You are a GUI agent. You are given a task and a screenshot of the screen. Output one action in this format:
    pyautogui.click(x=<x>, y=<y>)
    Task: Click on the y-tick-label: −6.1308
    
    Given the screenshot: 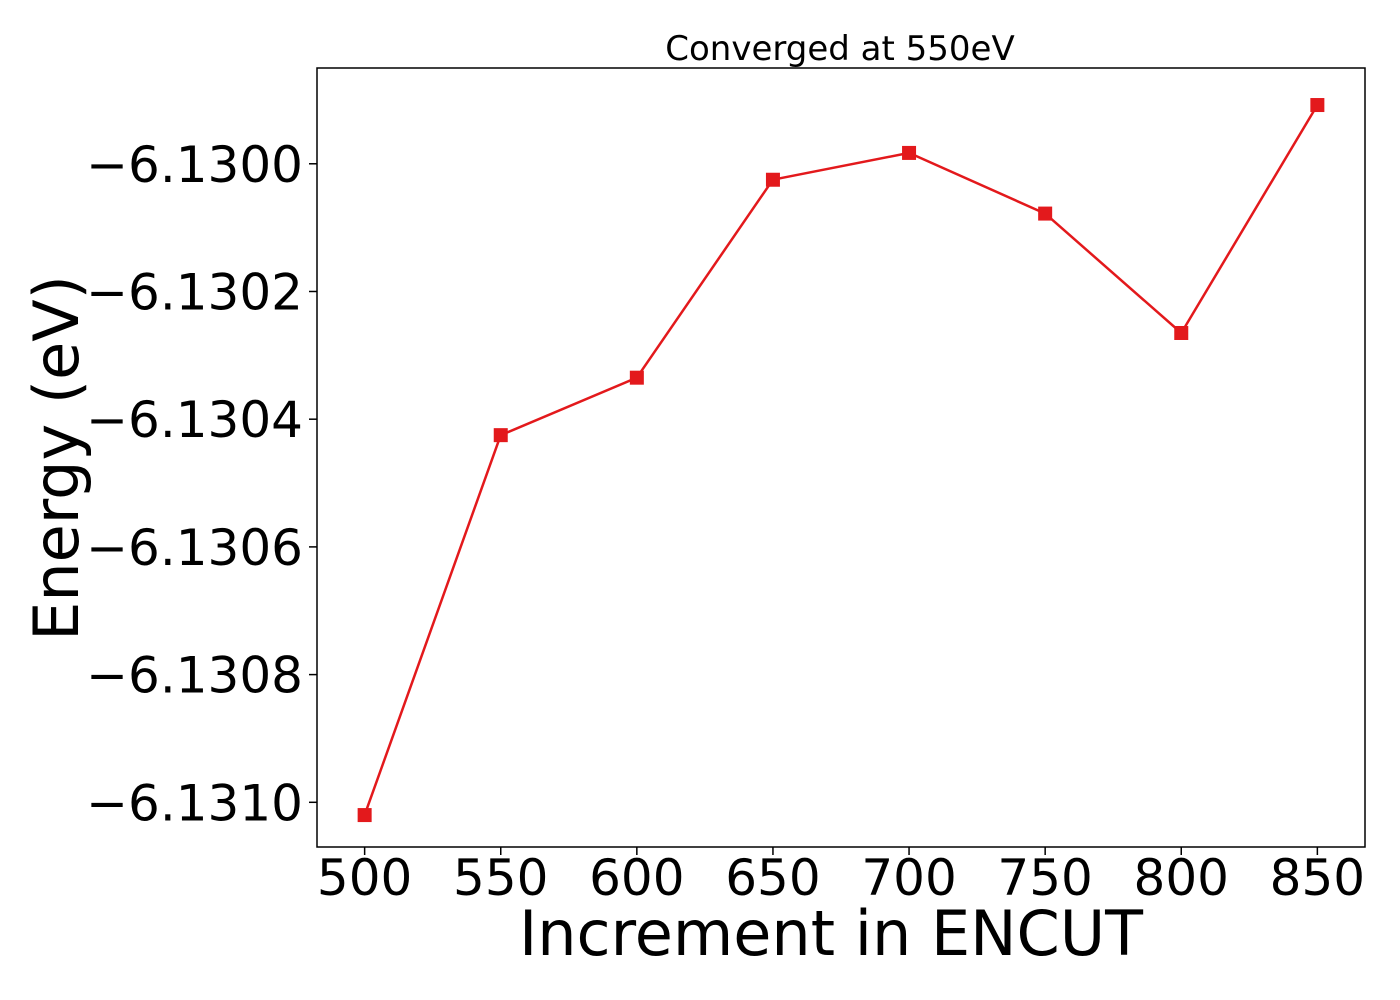 What is the action you would take?
    pyautogui.click(x=194, y=676)
    